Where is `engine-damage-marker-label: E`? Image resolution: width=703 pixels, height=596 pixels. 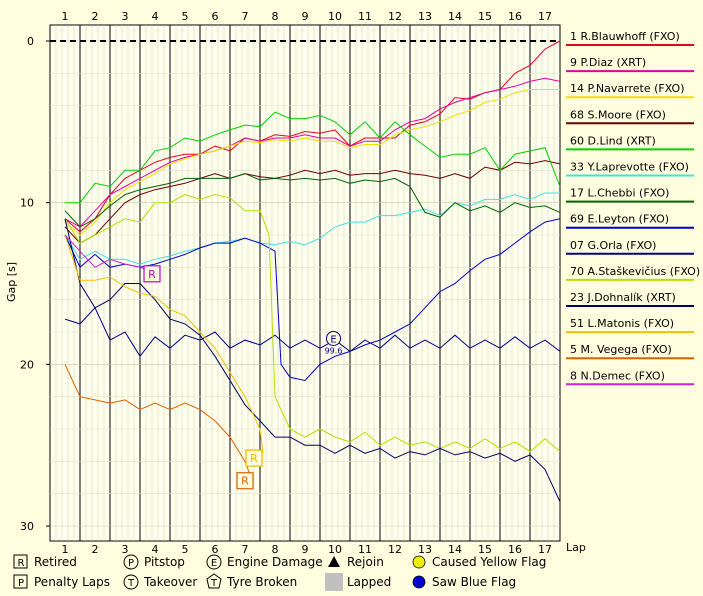 engine-damage-marker-label: E is located at coordinates (333, 339).